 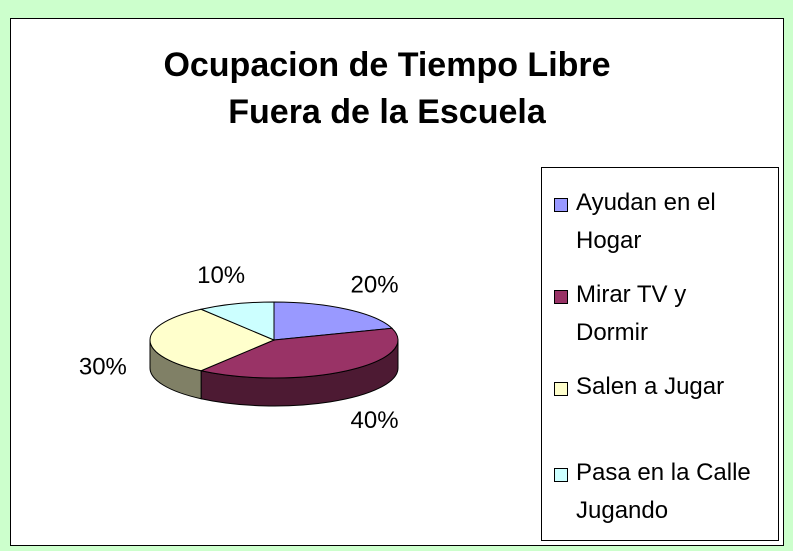 I want to click on data-label: 20%, so click(x=375, y=285).